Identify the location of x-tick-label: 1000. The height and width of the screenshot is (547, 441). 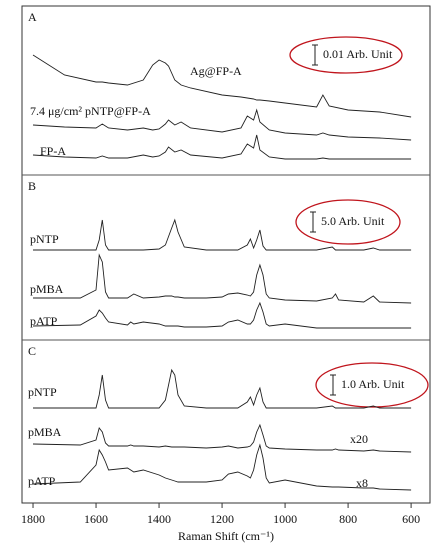
(285, 519).